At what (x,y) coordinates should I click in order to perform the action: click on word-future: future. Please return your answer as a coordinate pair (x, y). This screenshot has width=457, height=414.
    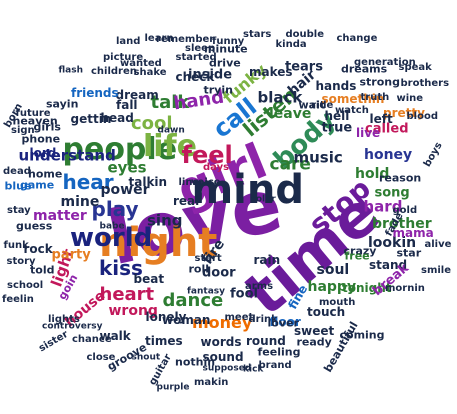
    Looking at the image, I should click on (33, 113).